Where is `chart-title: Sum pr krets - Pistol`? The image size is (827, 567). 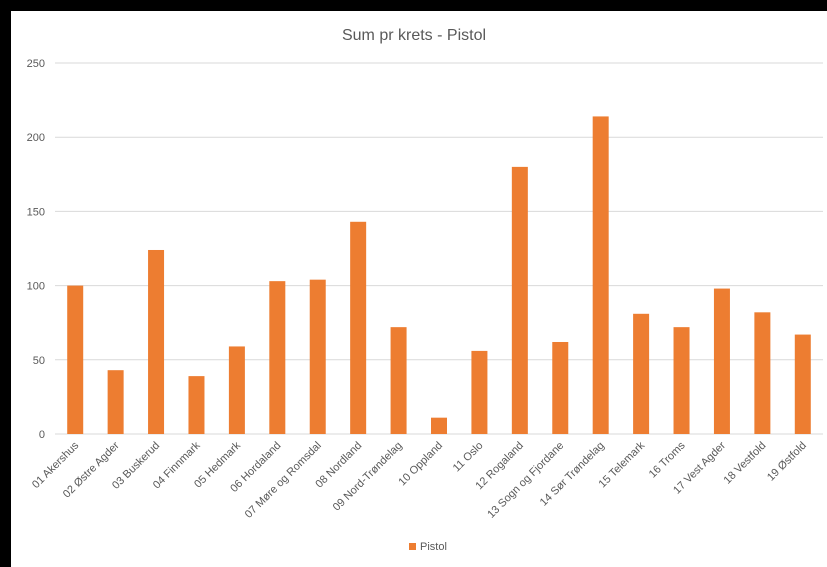
chart-title: Sum pr krets - Pistol is located at coordinates (414, 35).